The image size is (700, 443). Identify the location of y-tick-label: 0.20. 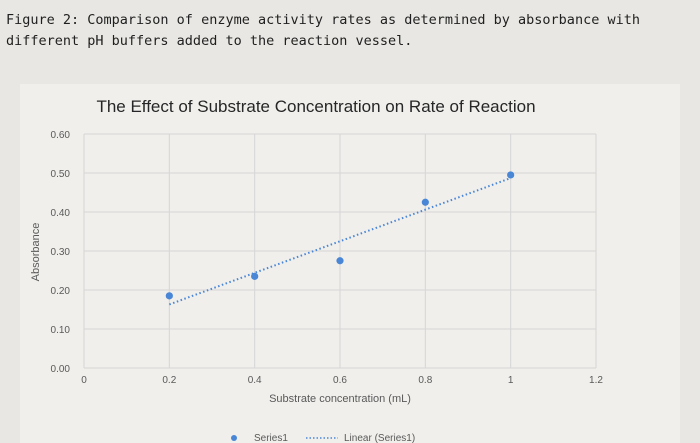
(61, 291).